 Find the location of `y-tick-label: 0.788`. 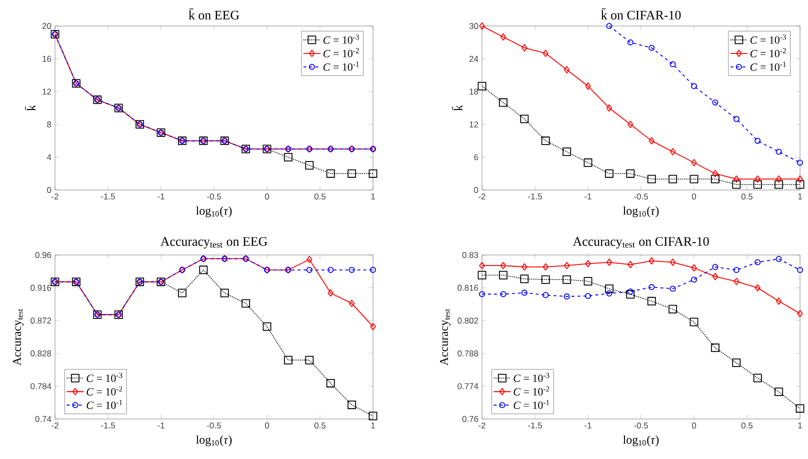

y-tick-label: 0.788 is located at coordinates (468, 353).